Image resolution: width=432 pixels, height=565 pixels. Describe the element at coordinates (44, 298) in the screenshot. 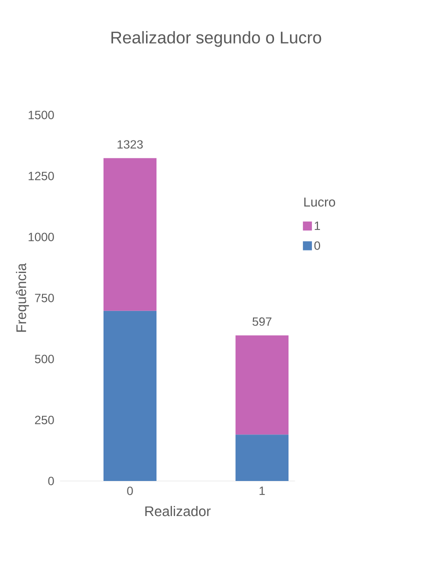

I see `y-tick-label: 750` at that location.